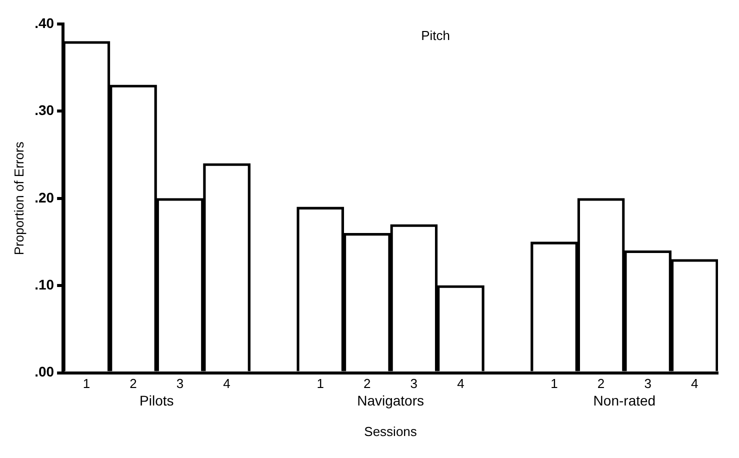 Image resolution: width=739 pixels, height=458 pixels. What do you see at coordinates (435, 36) in the screenshot?
I see `chart-title: Pitch` at bounding box center [435, 36].